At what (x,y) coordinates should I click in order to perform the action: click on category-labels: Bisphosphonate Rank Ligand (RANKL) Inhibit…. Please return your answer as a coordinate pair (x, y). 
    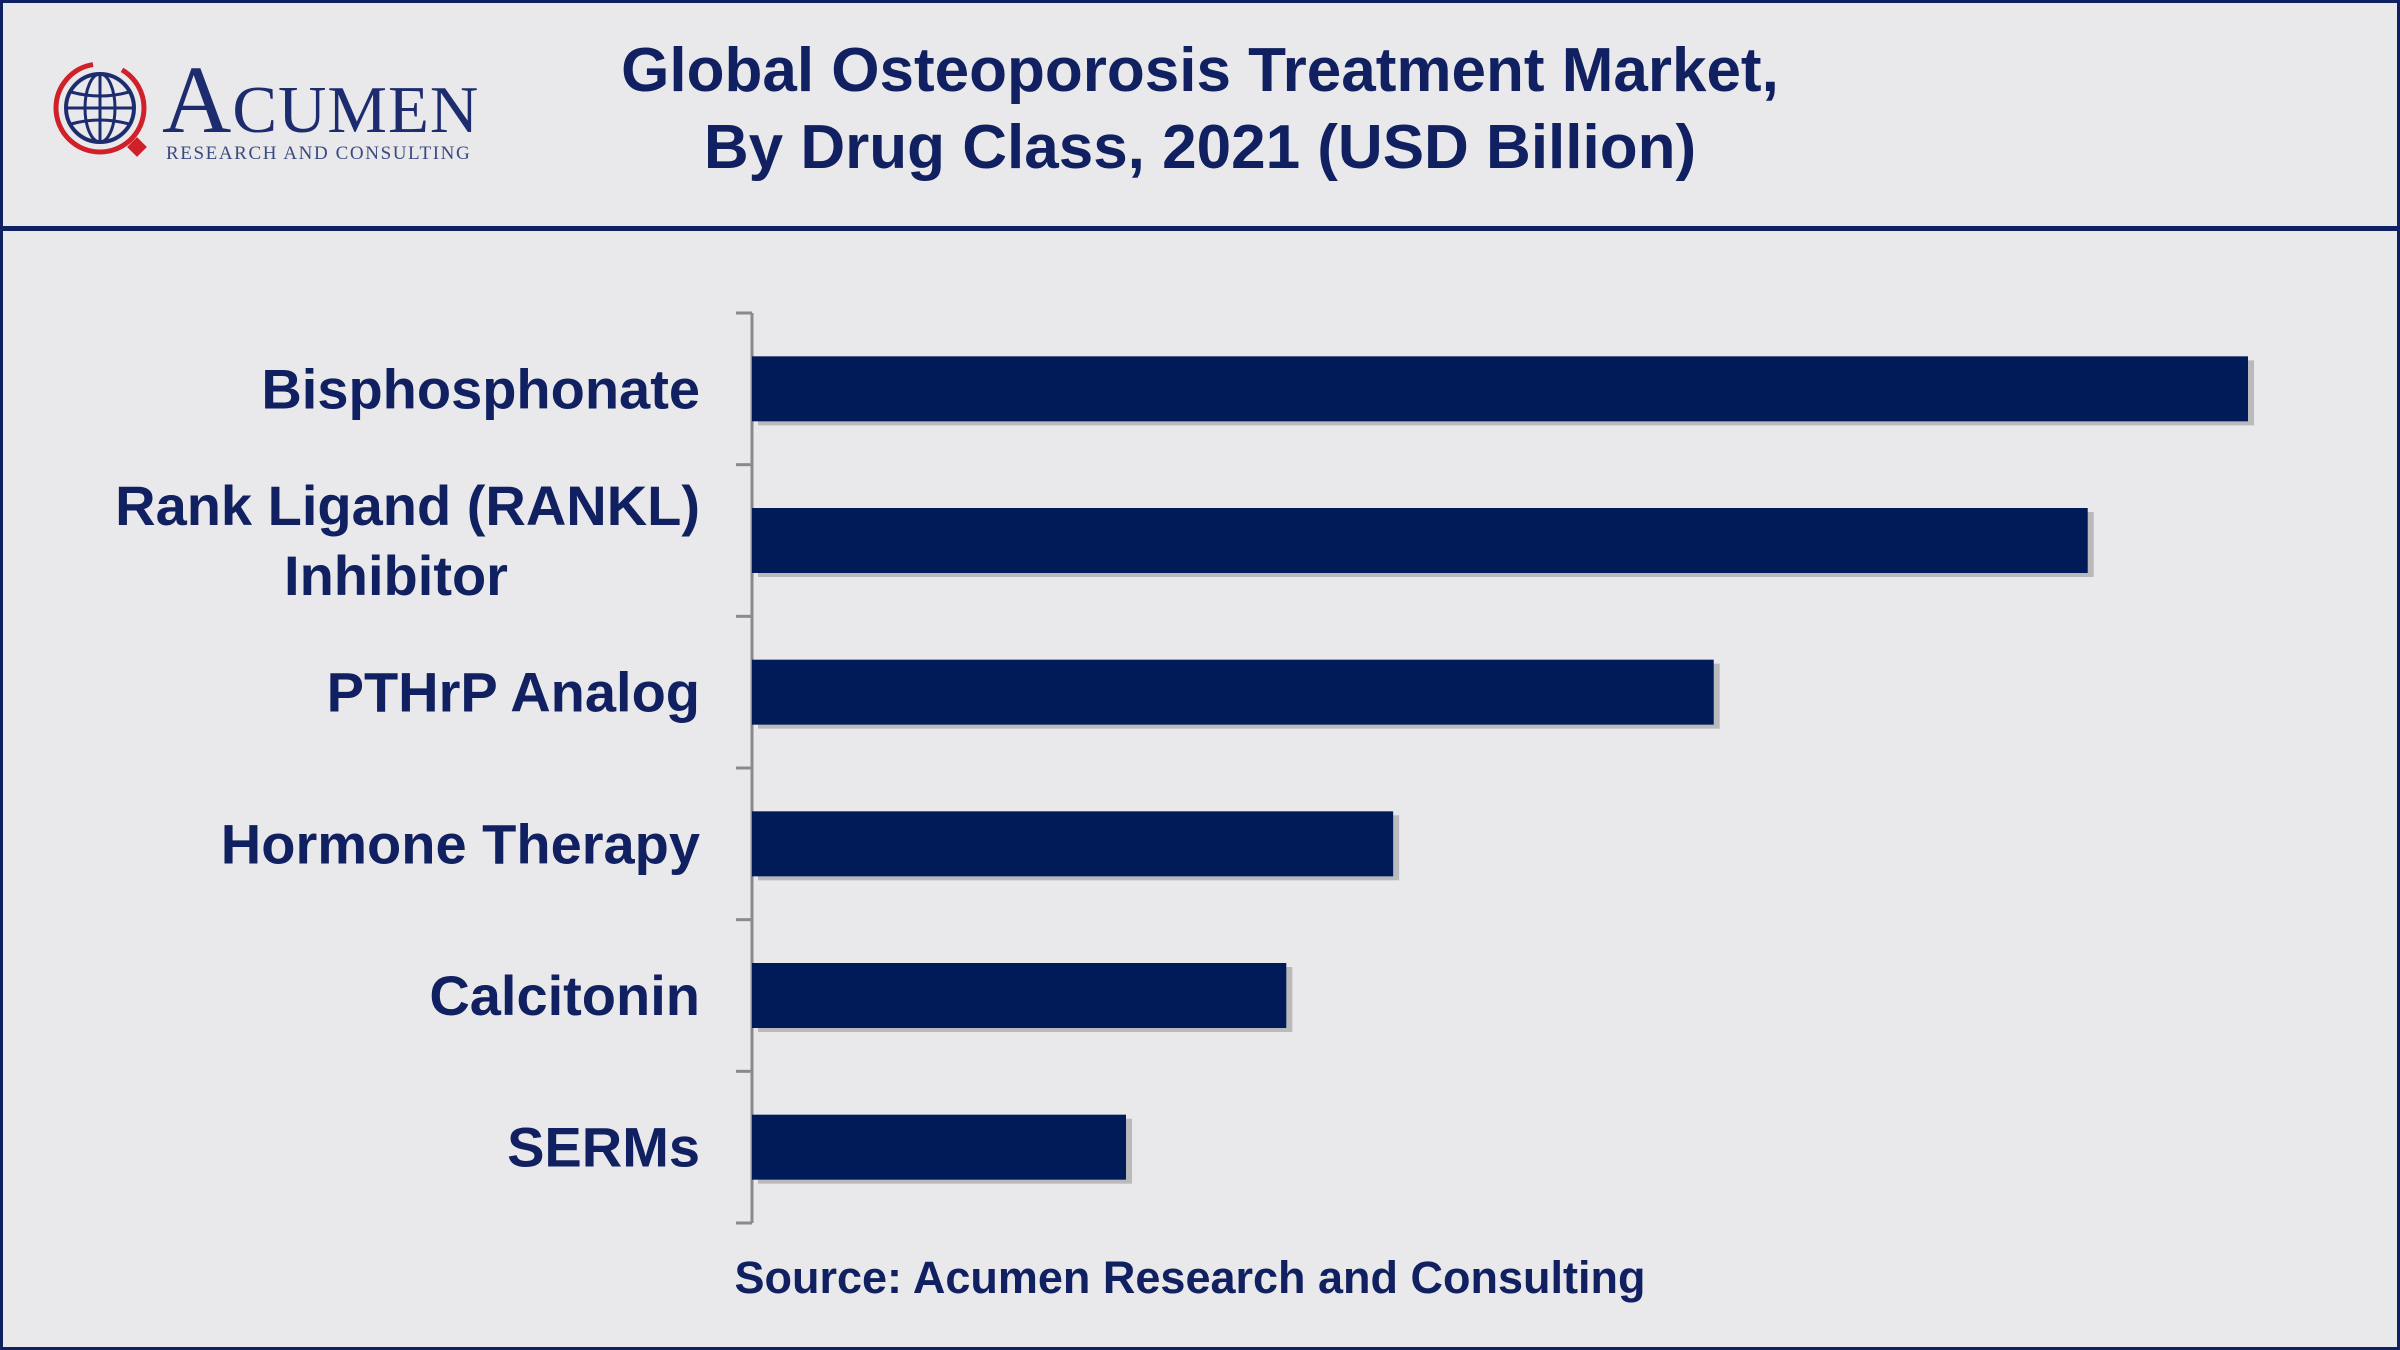
    Looking at the image, I should click on (407, 767).